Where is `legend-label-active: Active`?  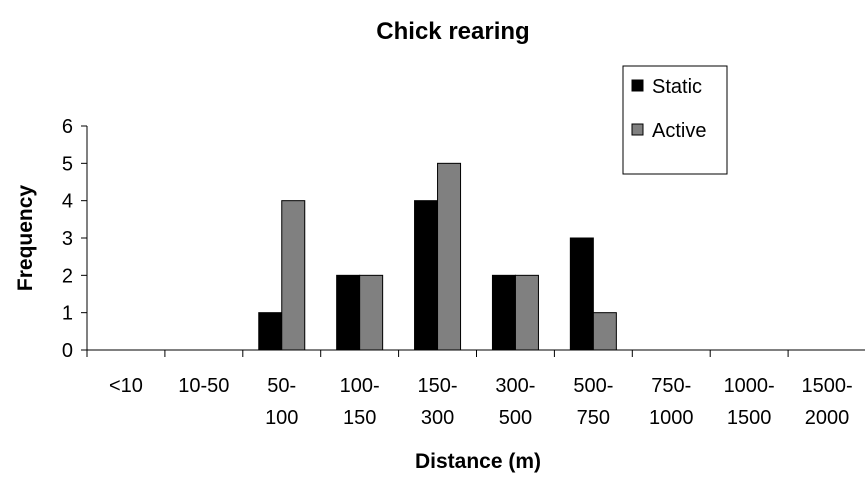 legend-label-active: Active is located at coordinates (679, 131).